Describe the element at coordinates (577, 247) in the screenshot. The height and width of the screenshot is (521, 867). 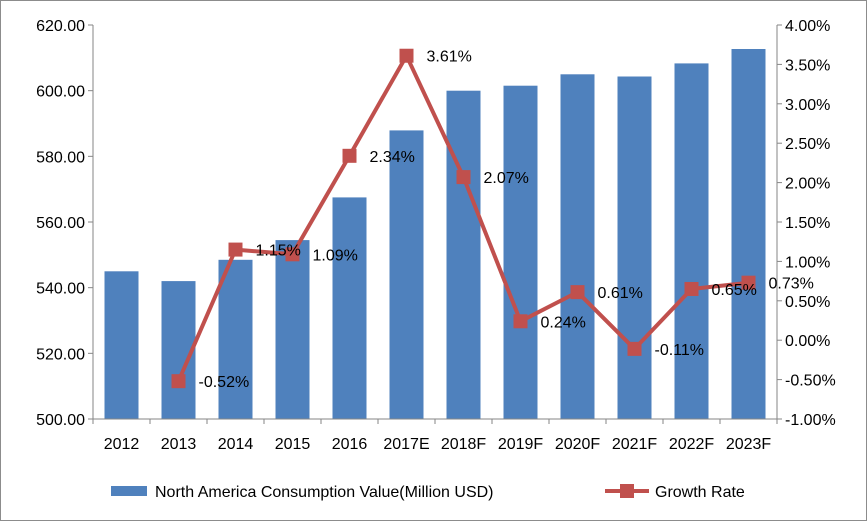
I see `bar-2020F` at that location.